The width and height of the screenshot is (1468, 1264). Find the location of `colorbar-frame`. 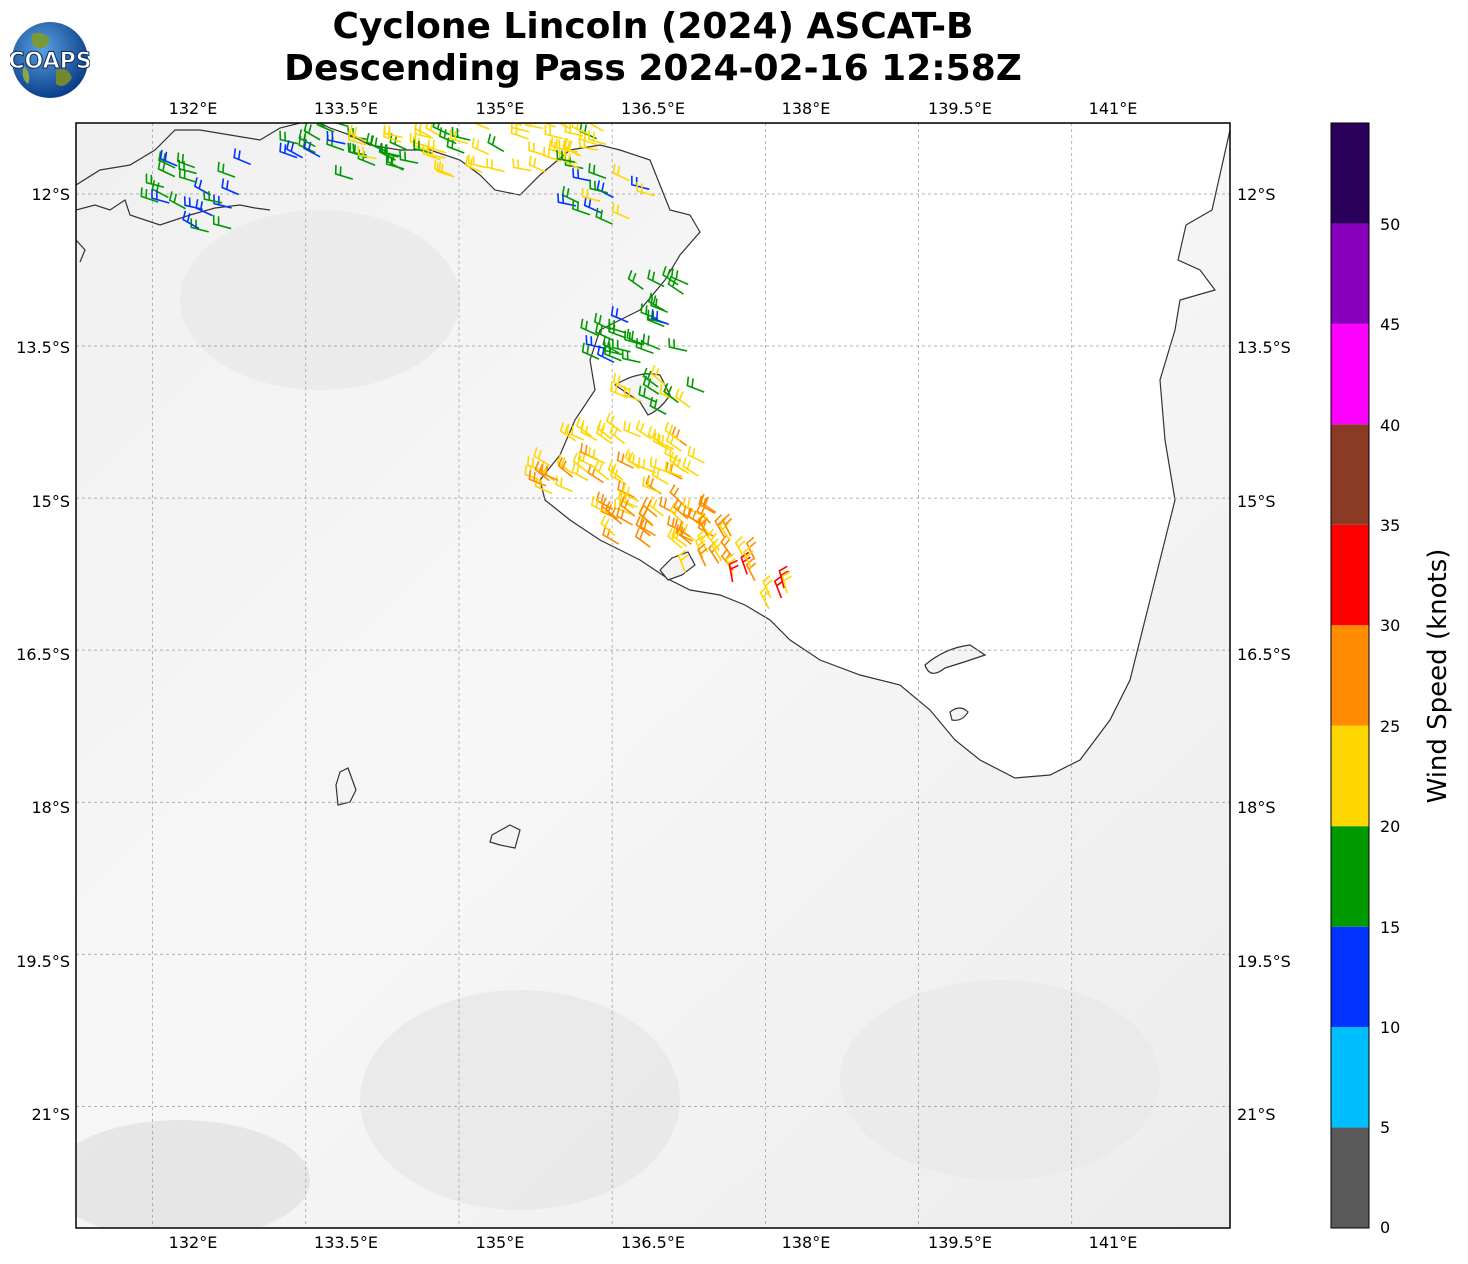

colorbar-frame is located at coordinates (1350, 675).